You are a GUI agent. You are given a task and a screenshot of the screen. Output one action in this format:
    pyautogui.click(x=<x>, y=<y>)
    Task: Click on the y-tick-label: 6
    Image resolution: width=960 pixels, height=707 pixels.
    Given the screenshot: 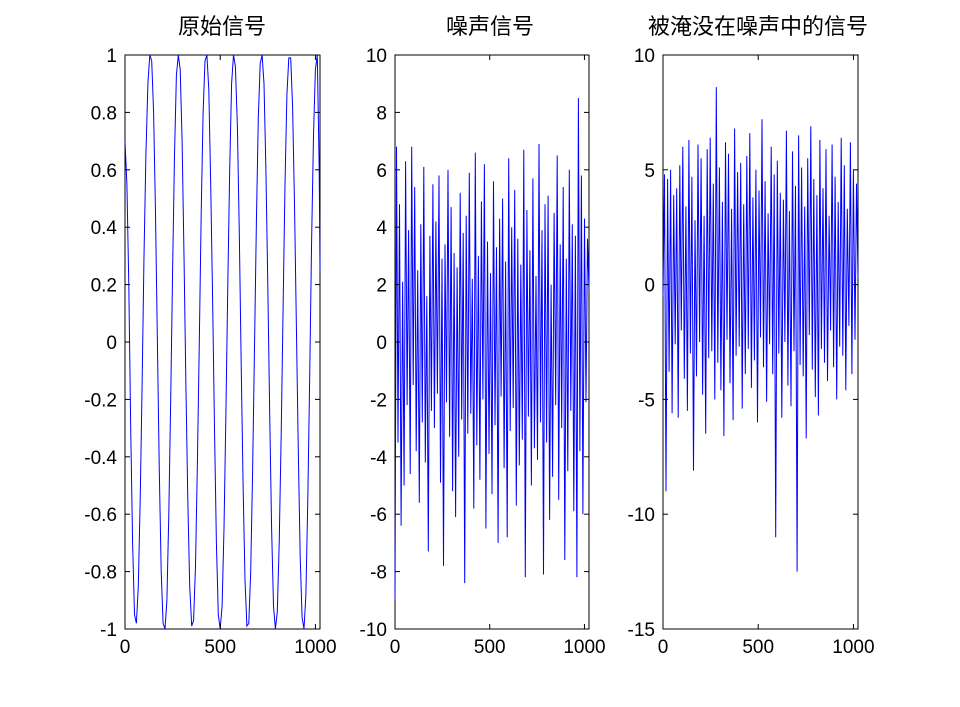 What is the action you would take?
    pyautogui.click(x=381, y=171)
    